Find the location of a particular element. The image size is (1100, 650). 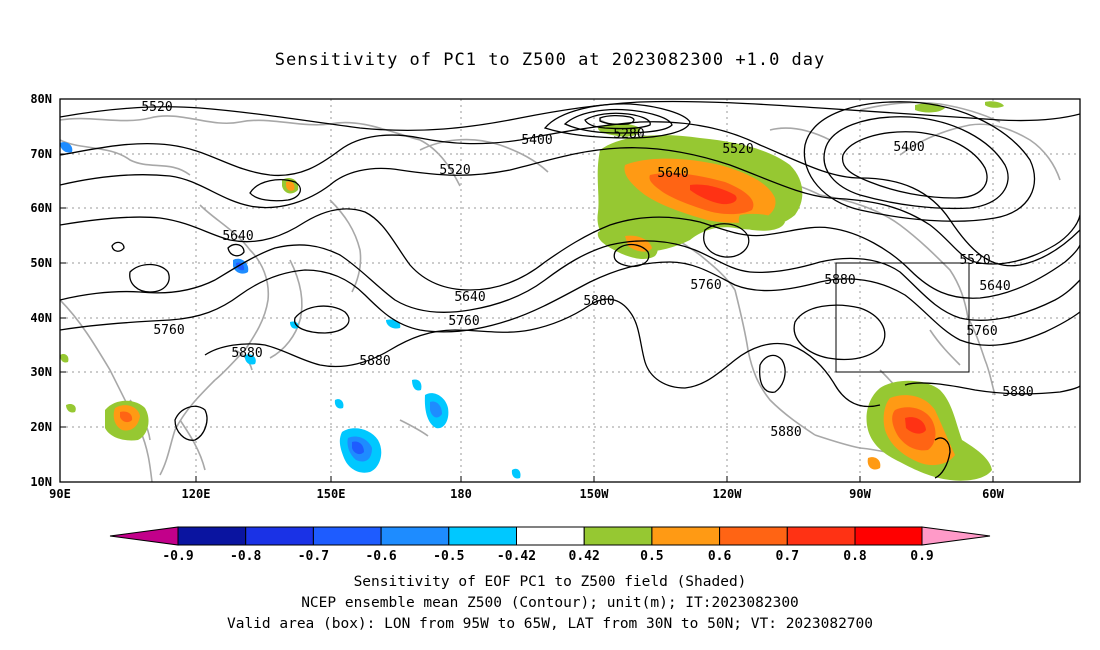

colorbar-label: -0.6 is located at coordinates (380, 556).